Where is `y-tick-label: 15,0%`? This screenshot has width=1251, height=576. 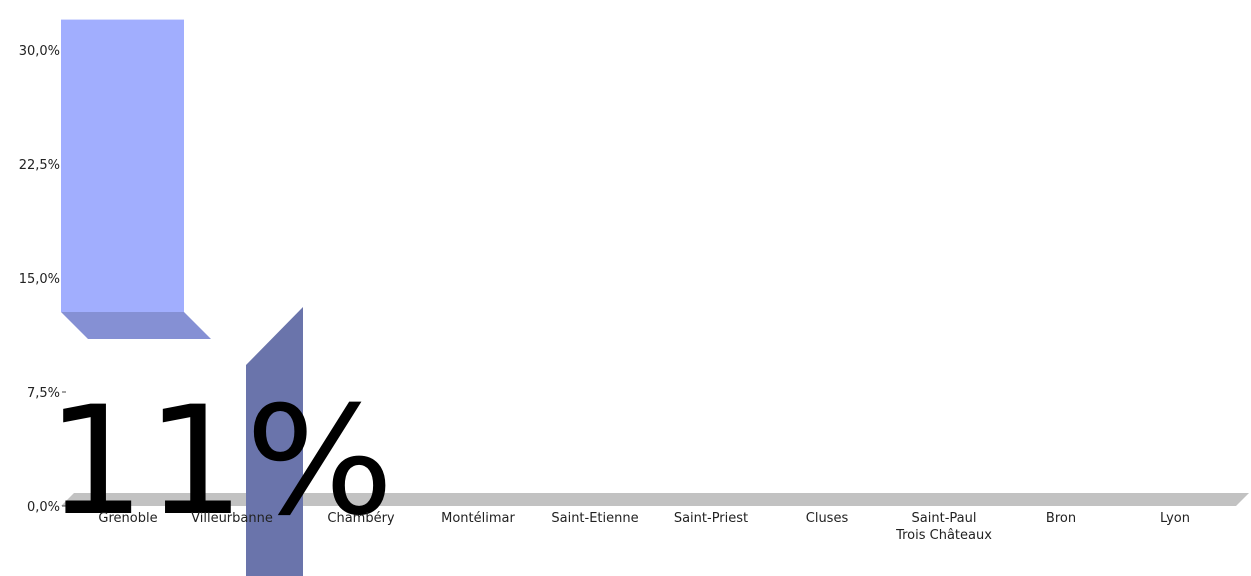
y-tick-label: 15,0% is located at coordinates (39, 279).